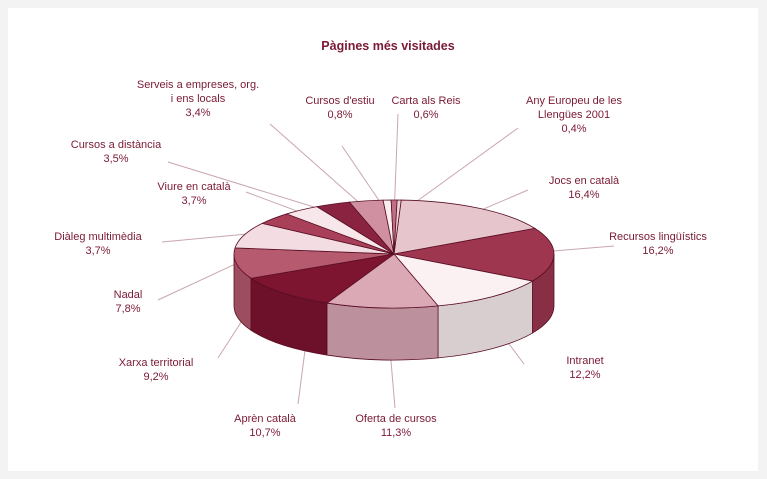 The image size is (767, 479). I want to click on slice-label: Cursos a distància 3,5%, so click(116, 152).